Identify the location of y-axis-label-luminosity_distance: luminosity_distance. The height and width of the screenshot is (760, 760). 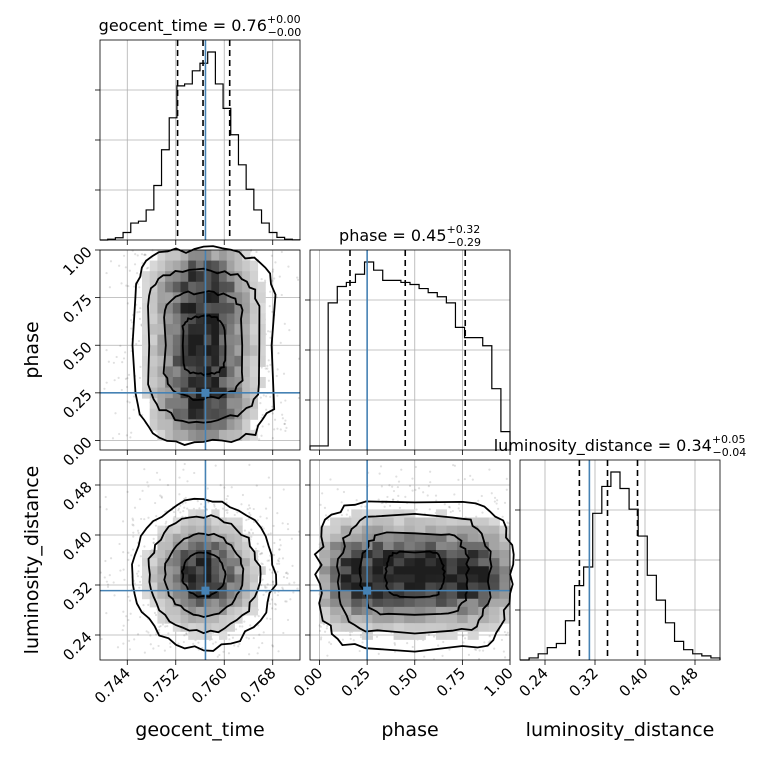
(32, 560).